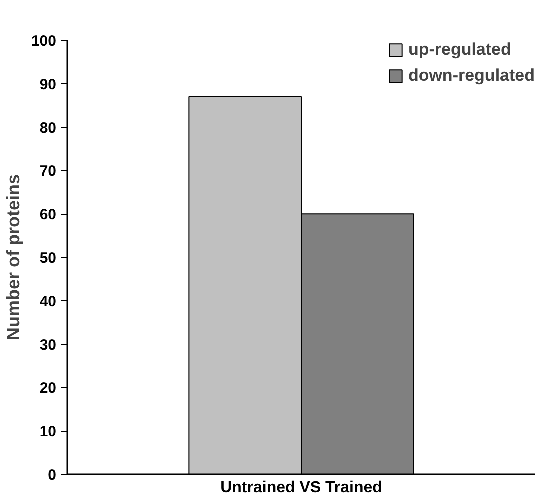 The height and width of the screenshot is (499, 540). What do you see at coordinates (48, 85) in the screenshot?
I see `y-tick-label: 90` at bounding box center [48, 85].